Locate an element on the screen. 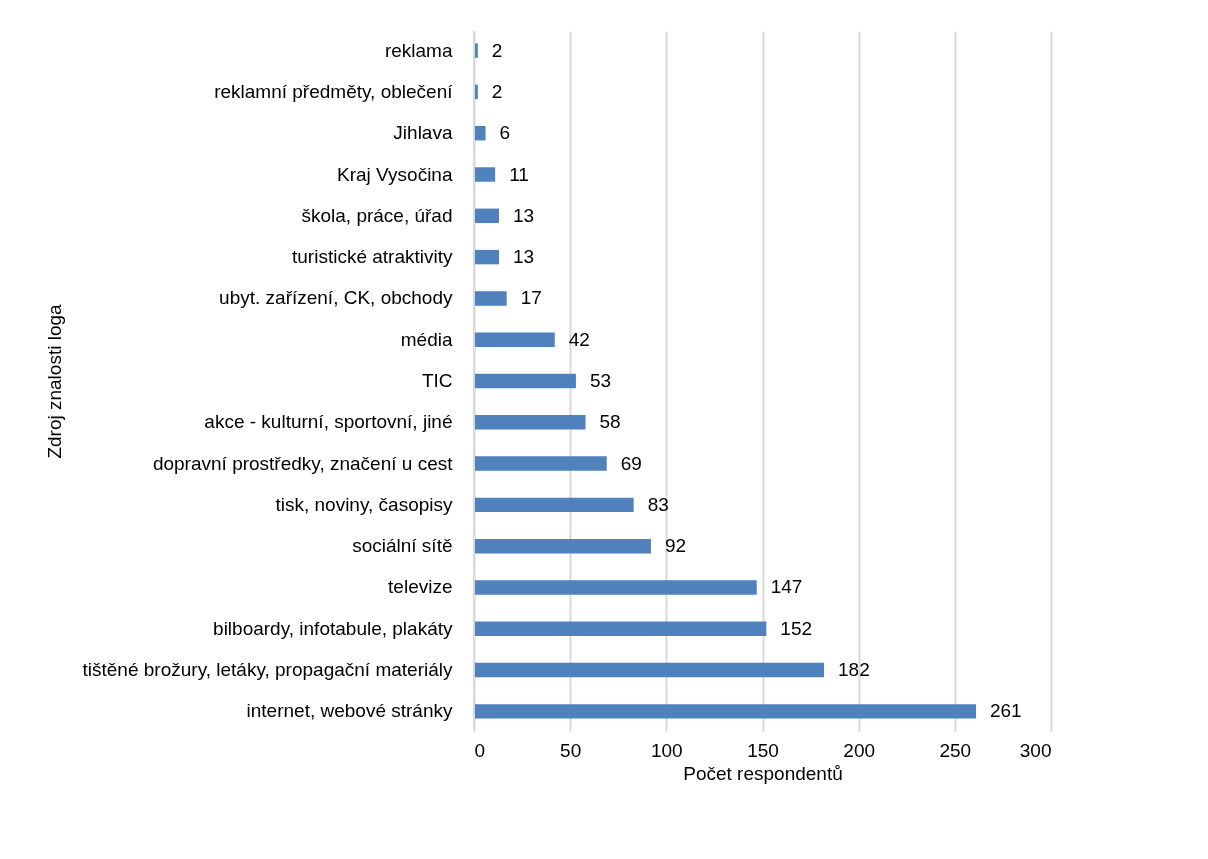  y-tick-label: TIC is located at coordinates (437, 380).